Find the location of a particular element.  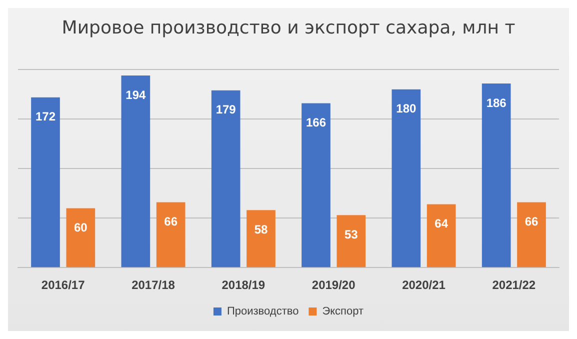

x-tick-label: 2021/22 is located at coordinates (514, 285).